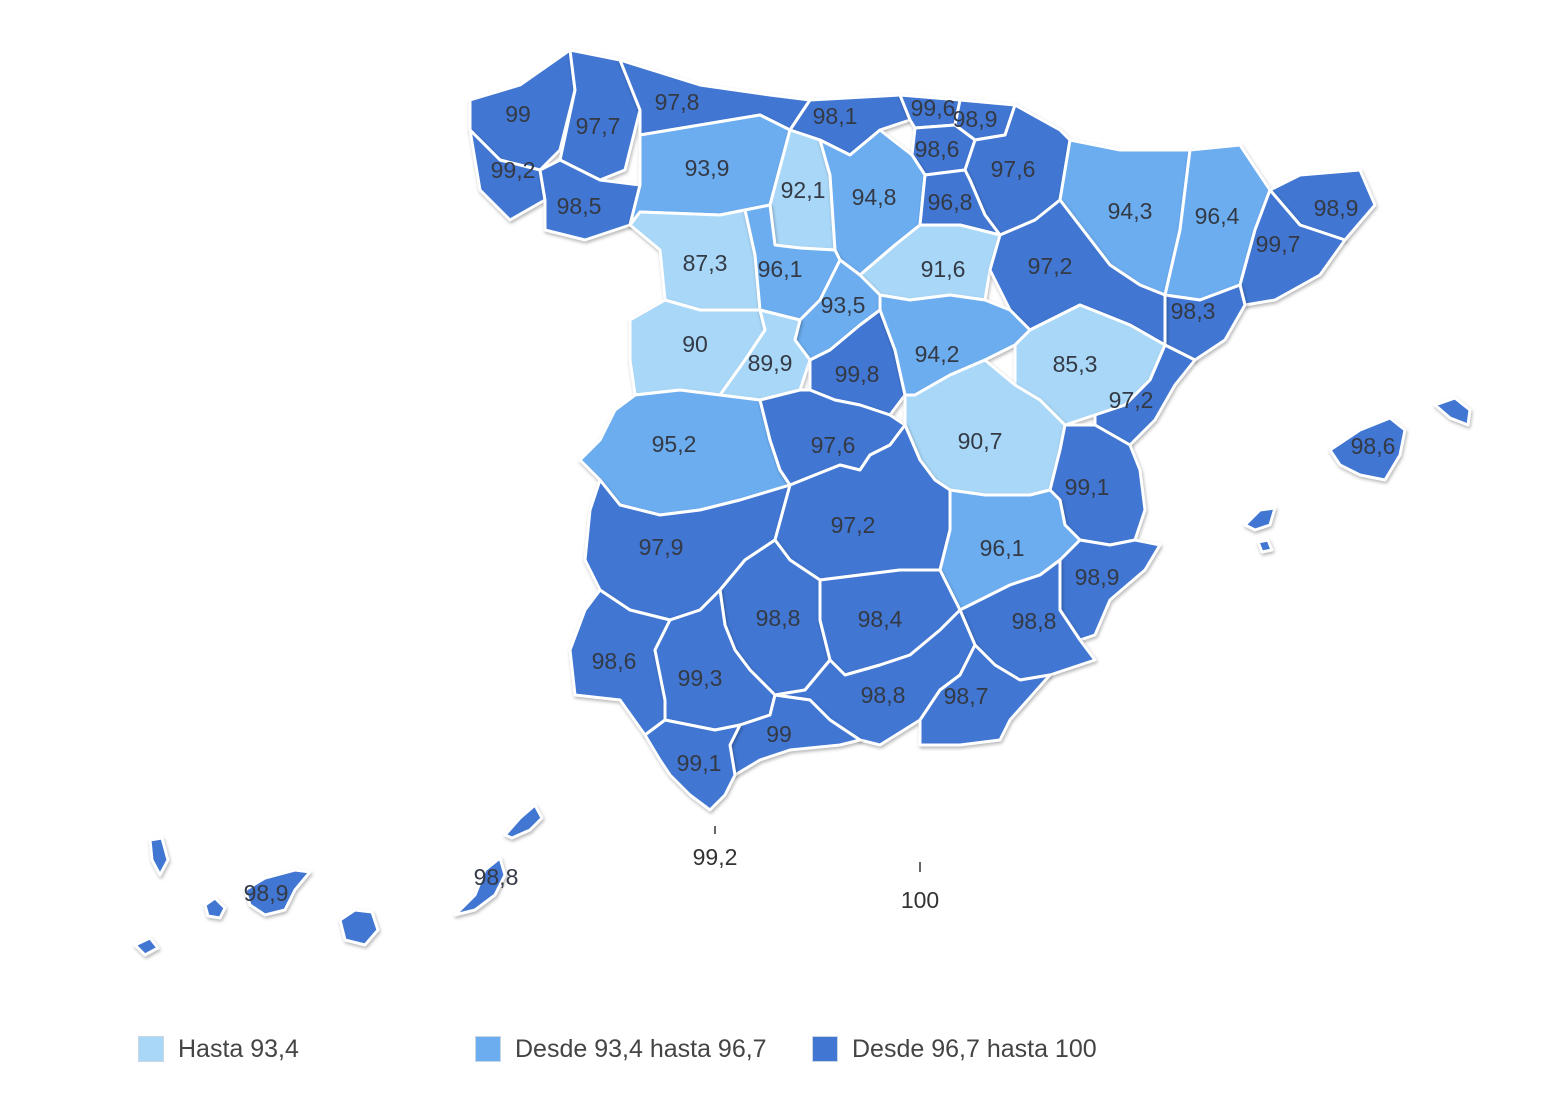 Image resolution: width=1568 pixels, height=1108 pixels. What do you see at coordinates (770, 363) in the screenshot?
I see `label-avila: 89,9` at bounding box center [770, 363].